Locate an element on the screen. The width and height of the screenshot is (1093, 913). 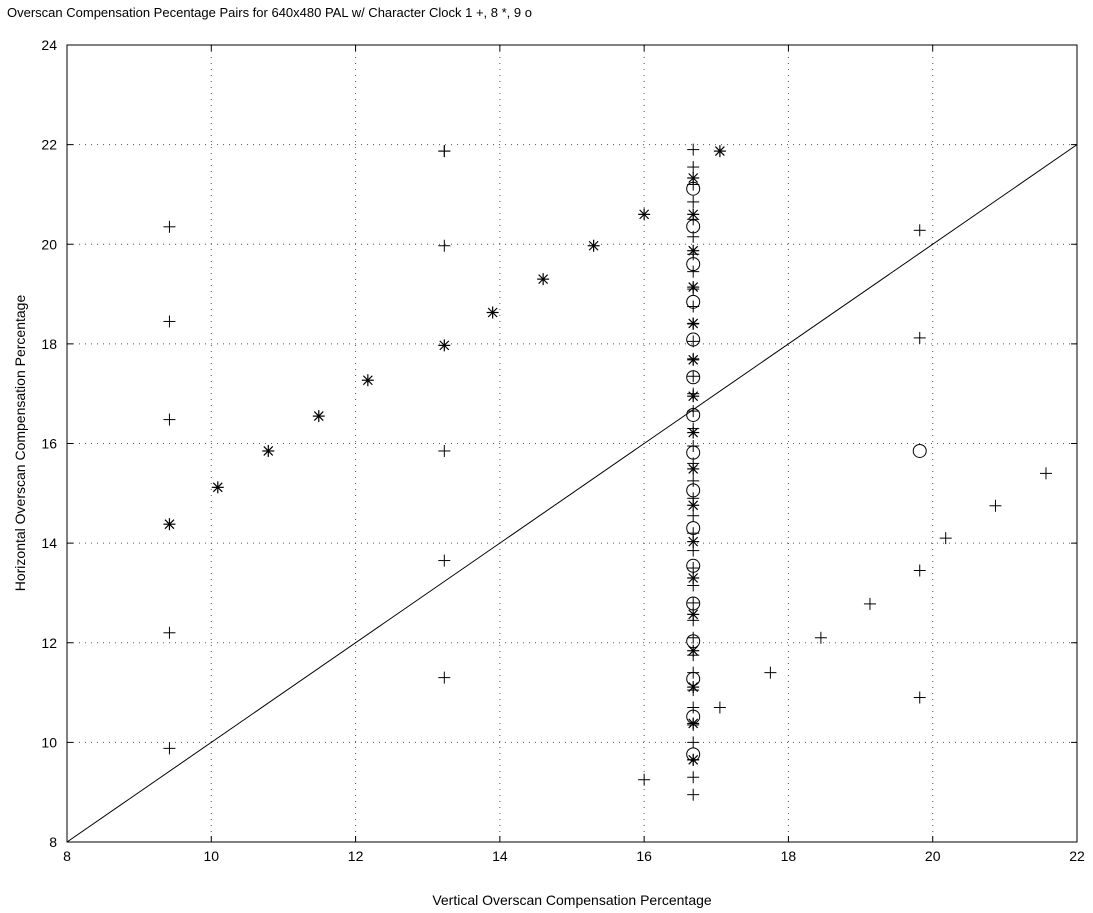
y-tick-label: 12 is located at coordinates (49, 643).